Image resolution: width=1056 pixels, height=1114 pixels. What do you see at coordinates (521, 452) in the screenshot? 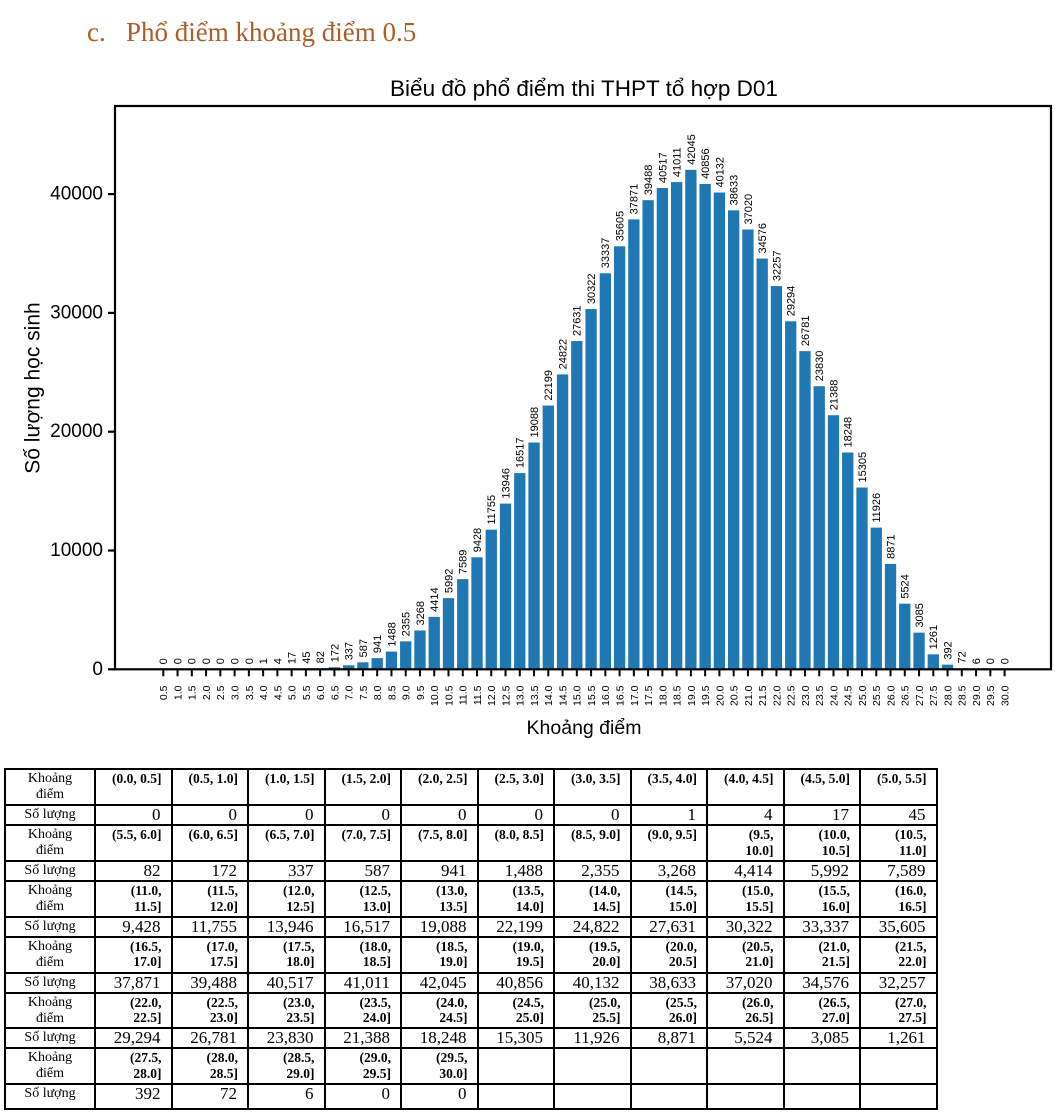
I see `svg-text: 16517` at bounding box center [521, 452].